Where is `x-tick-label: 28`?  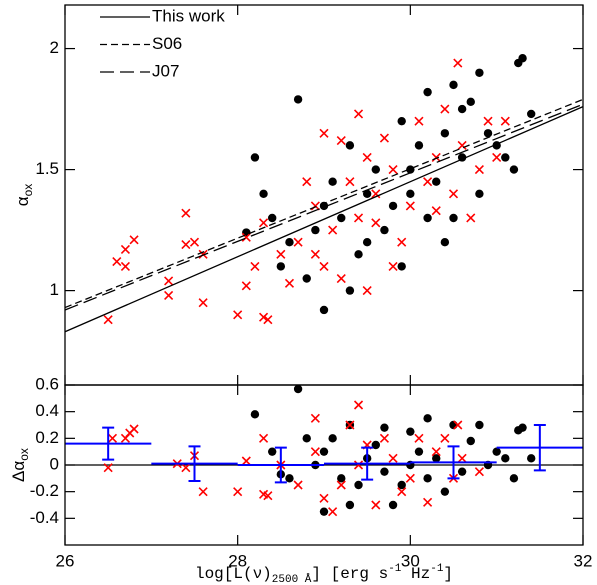 x-tick-label: 28 is located at coordinates (237, 560).